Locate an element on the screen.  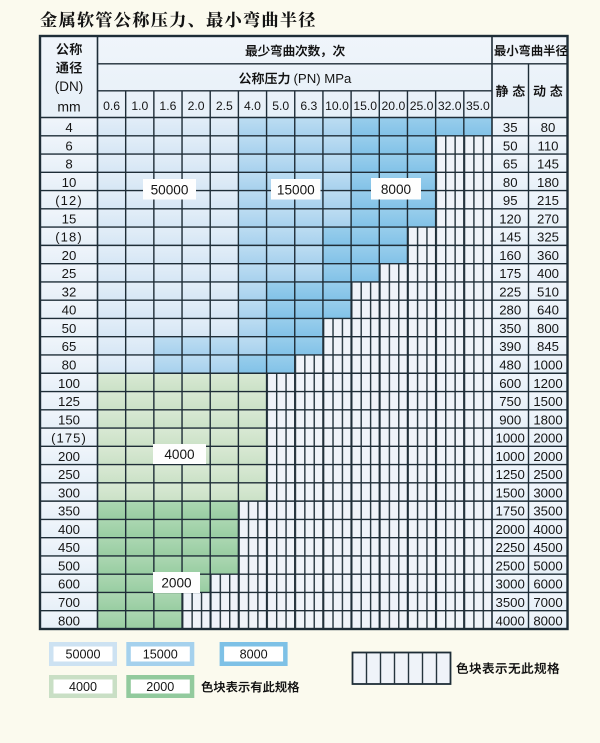
svg-text: 640 is located at coordinates (548, 310).